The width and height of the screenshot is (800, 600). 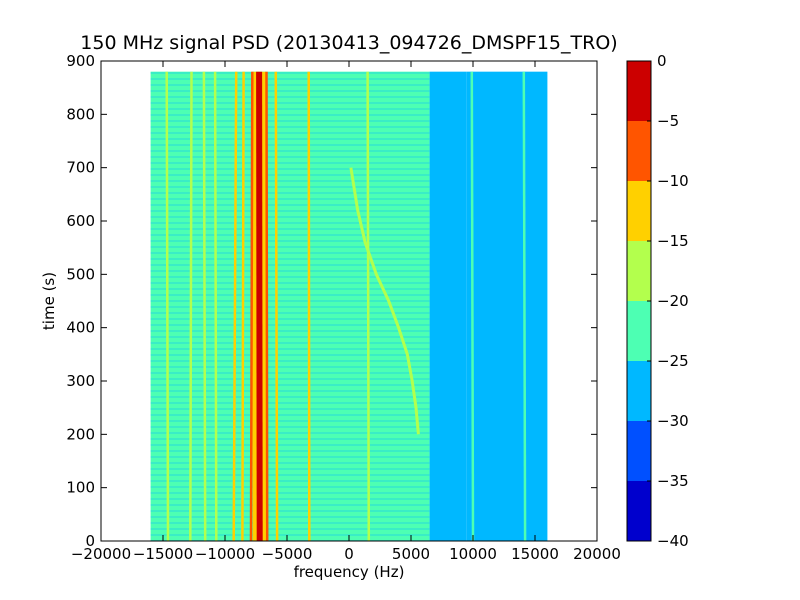 I want to click on colorbar-tick-label-8: −40, so click(x=673, y=541).